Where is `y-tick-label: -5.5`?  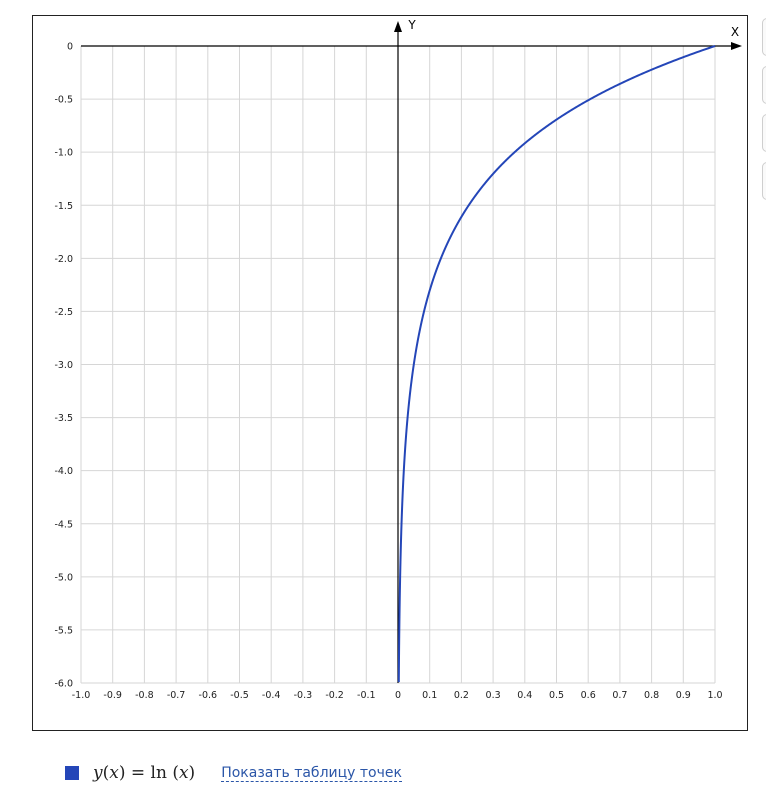
y-tick-label: -5.5 is located at coordinates (63, 630).